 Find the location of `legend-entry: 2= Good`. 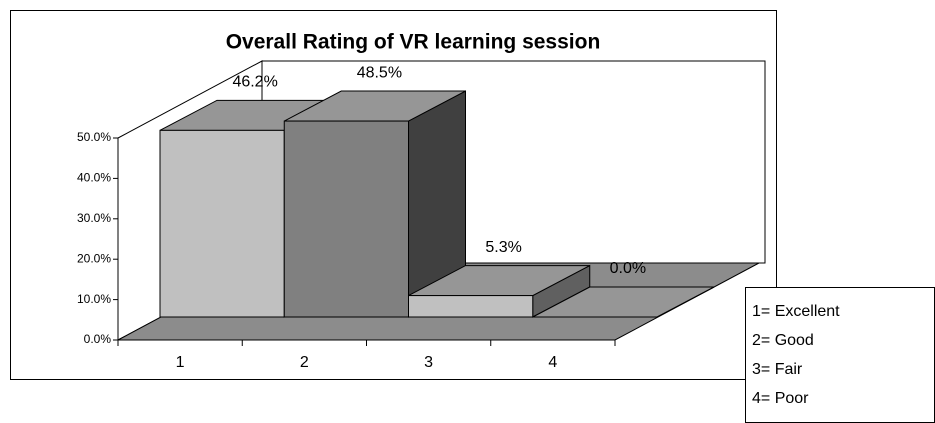

legend-entry: 2= Good is located at coordinates (783, 340).